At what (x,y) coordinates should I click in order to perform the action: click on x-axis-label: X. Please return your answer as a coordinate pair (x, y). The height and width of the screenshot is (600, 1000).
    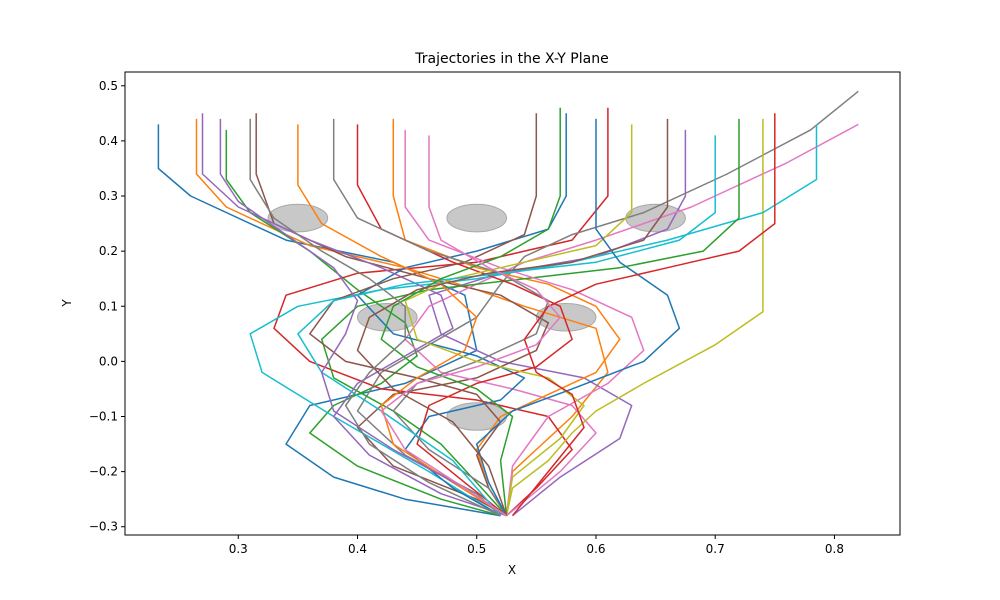
    Looking at the image, I should click on (512, 570).